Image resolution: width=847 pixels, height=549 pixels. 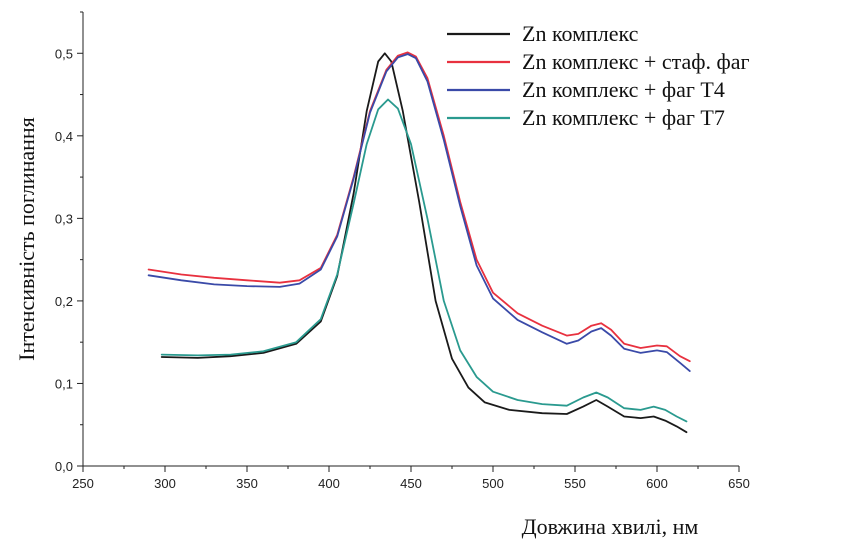 I want to click on y-tick-label: 0,5, so click(x=64, y=53).